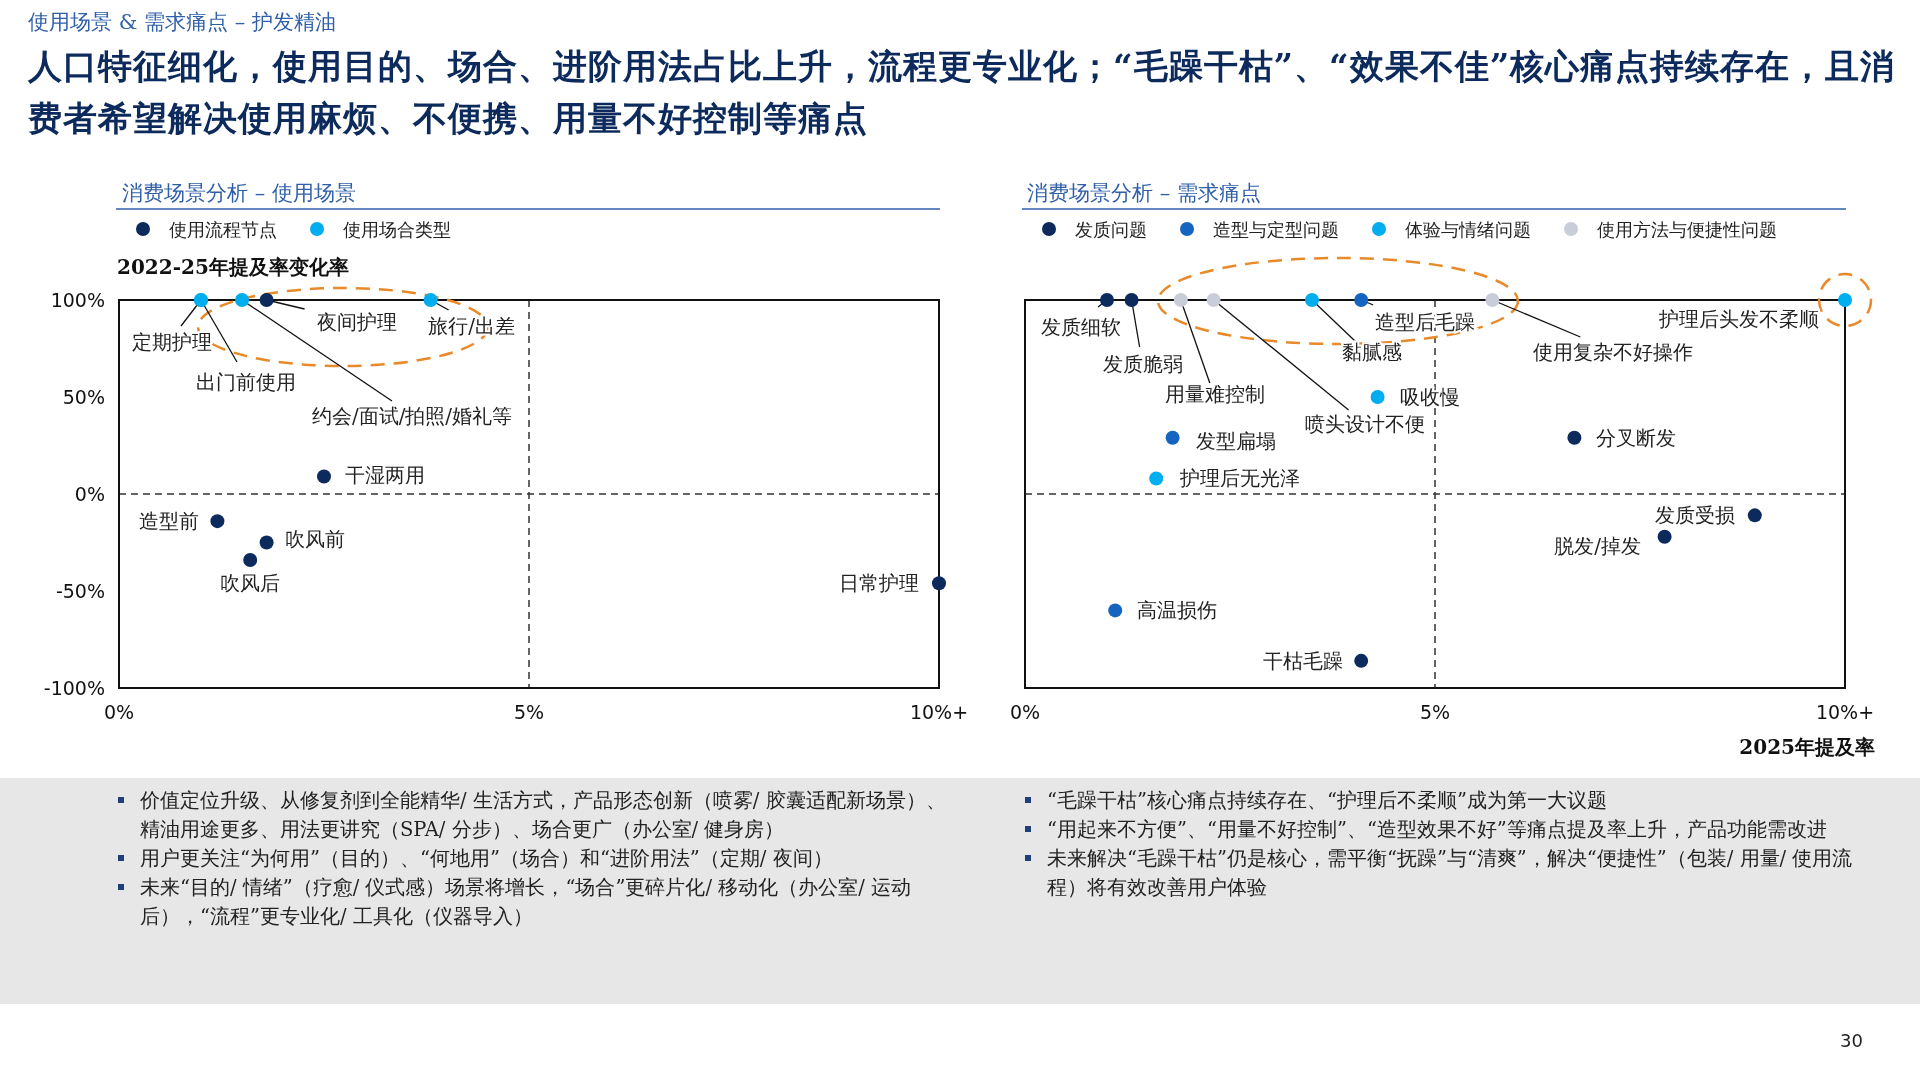 The height and width of the screenshot is (1080, 1920). I want to click on text: 30, so click(1852, 1040).